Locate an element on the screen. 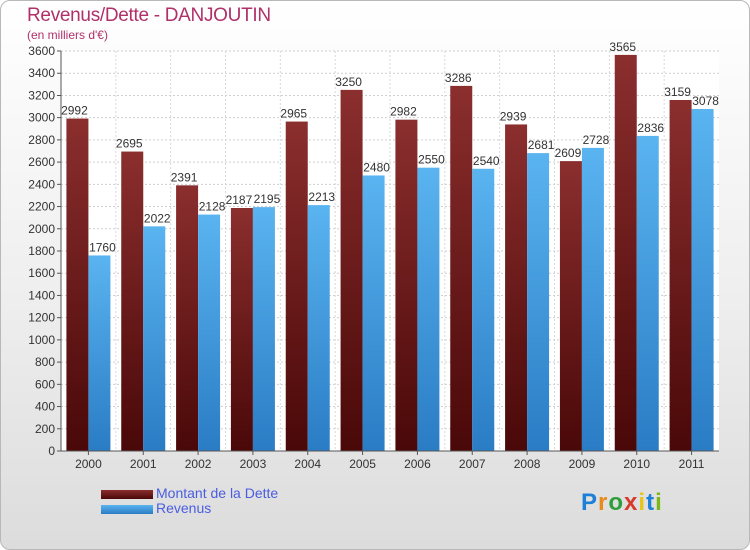 The height and width of the screenshot is (550, 750). logo-letter: r is located at coordinates (603, 502).